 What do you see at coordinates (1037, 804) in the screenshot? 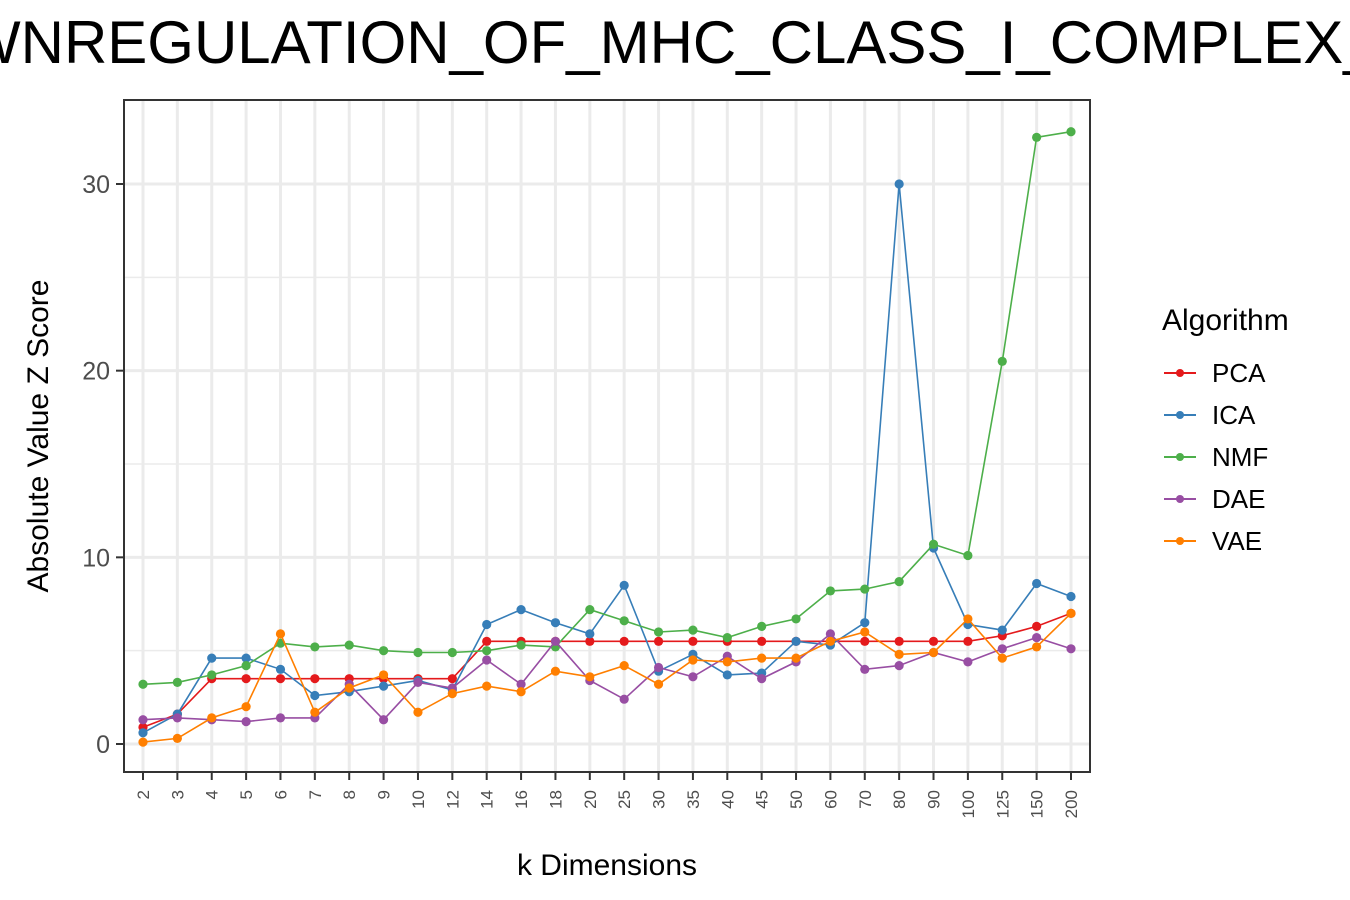
I see `x-tick-label: 150` at bounding box center [1037, 804].